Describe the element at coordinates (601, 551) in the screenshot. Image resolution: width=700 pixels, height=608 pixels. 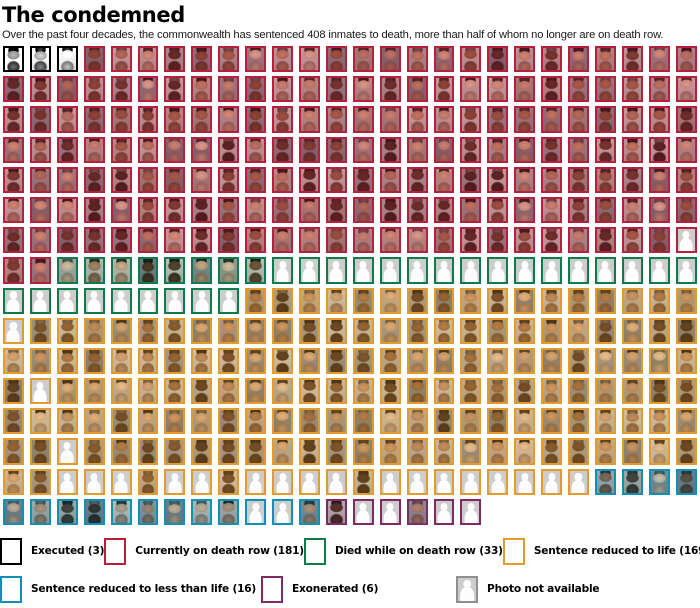
I see `legend-item: Sentence reduced to life (169)` at that location.